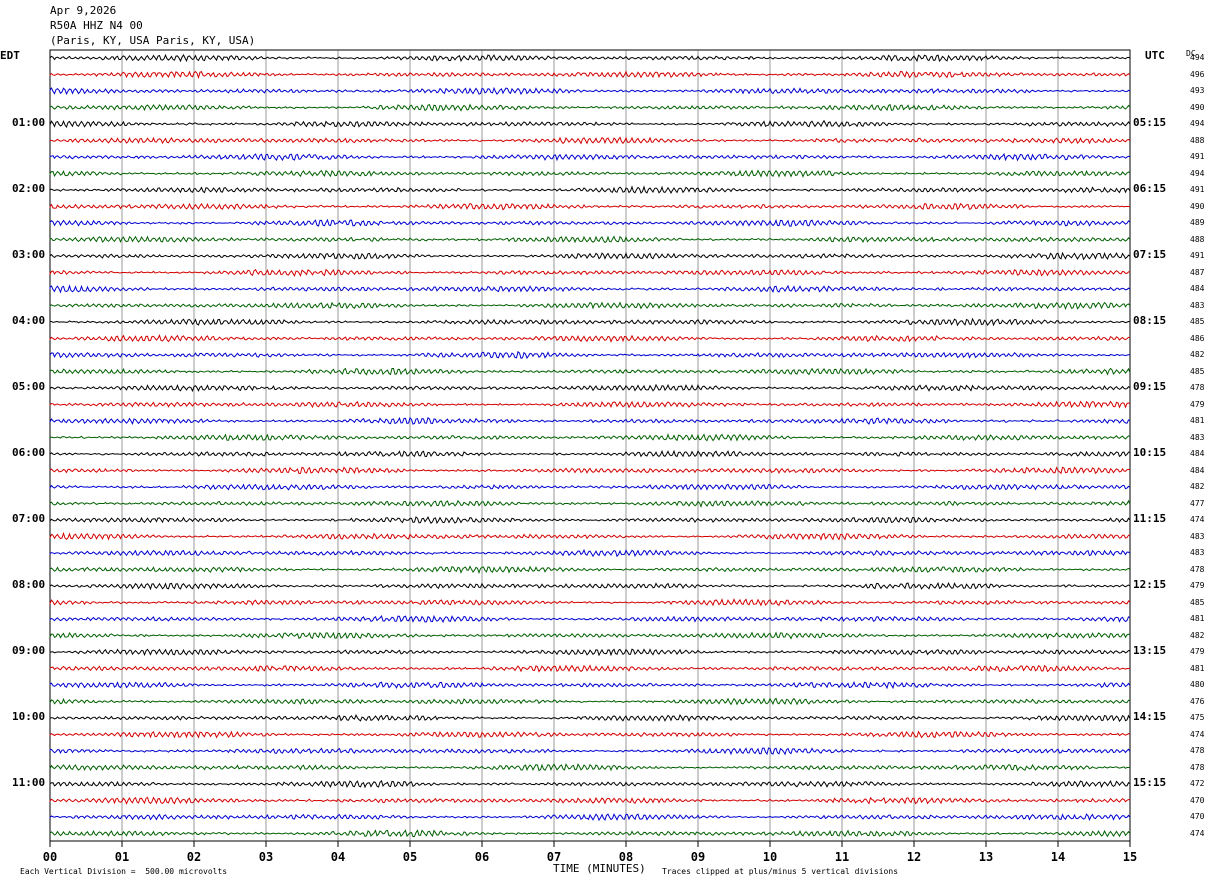 The height and width of the screenshot is (886, 1210). What do you see at coordinates (29, 650) in the screenshot?
I see `left-hour-label: 09:00` at bounding box center [29, 650].